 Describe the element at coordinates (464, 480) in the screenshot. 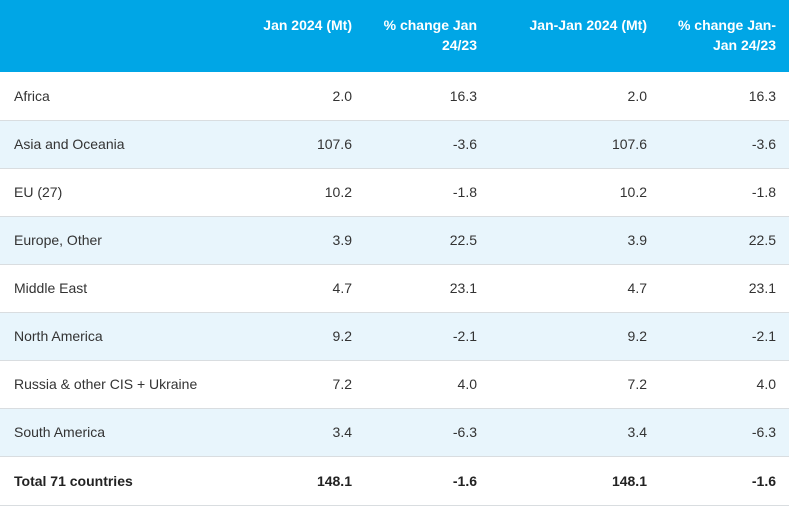

I see `total-change-jan-cell: -1.6` at that location.